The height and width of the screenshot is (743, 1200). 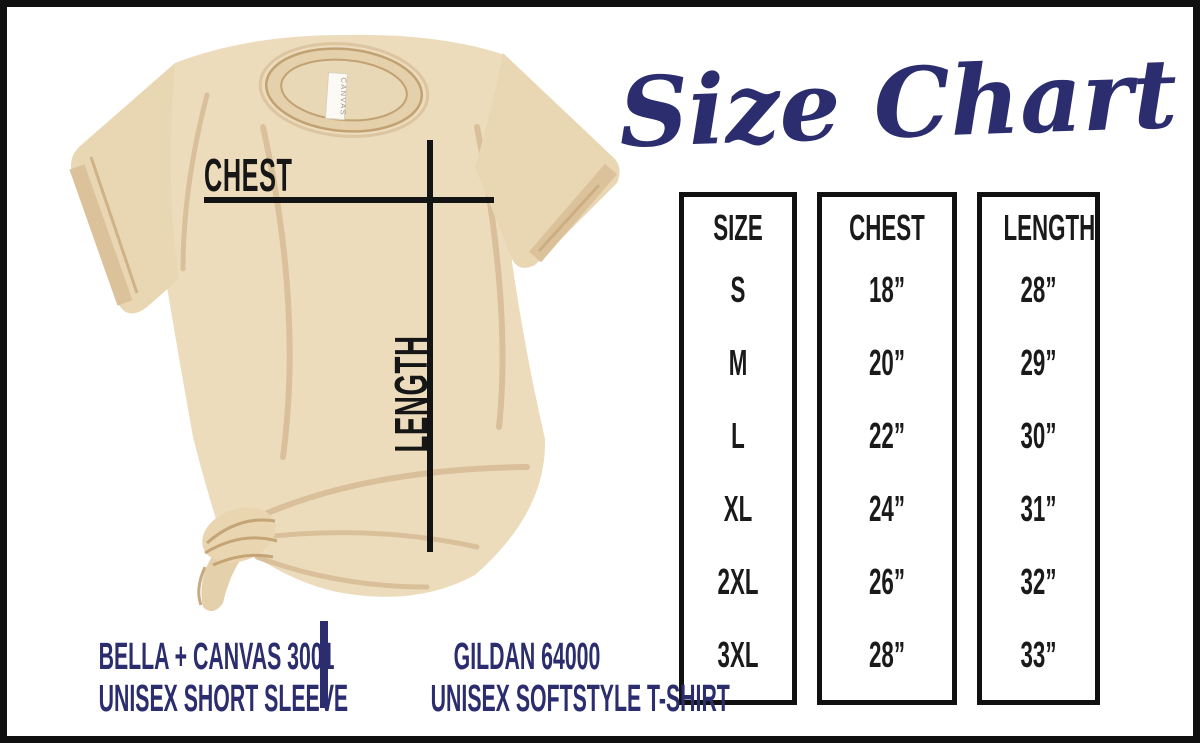 I want to click on left-cuff, so click(x=101, y=235).